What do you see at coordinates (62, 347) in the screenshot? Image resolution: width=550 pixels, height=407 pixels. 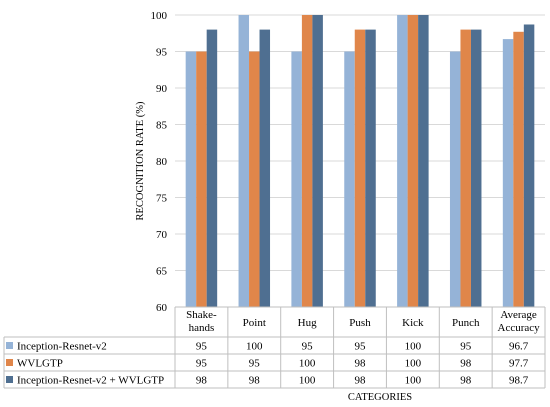 I see `legend-entry: Inception-Resnet-v2` at bounding box center [62, 347].